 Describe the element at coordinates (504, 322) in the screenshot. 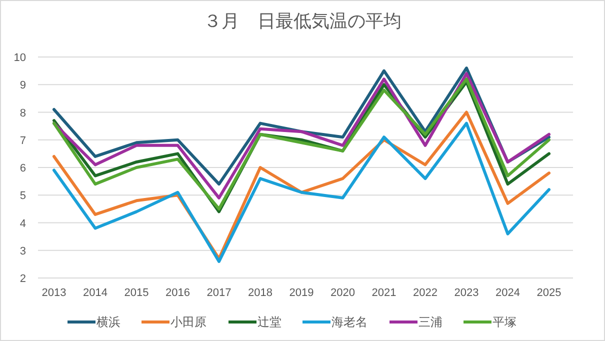

I see `legend-label: 平塚` at that location.